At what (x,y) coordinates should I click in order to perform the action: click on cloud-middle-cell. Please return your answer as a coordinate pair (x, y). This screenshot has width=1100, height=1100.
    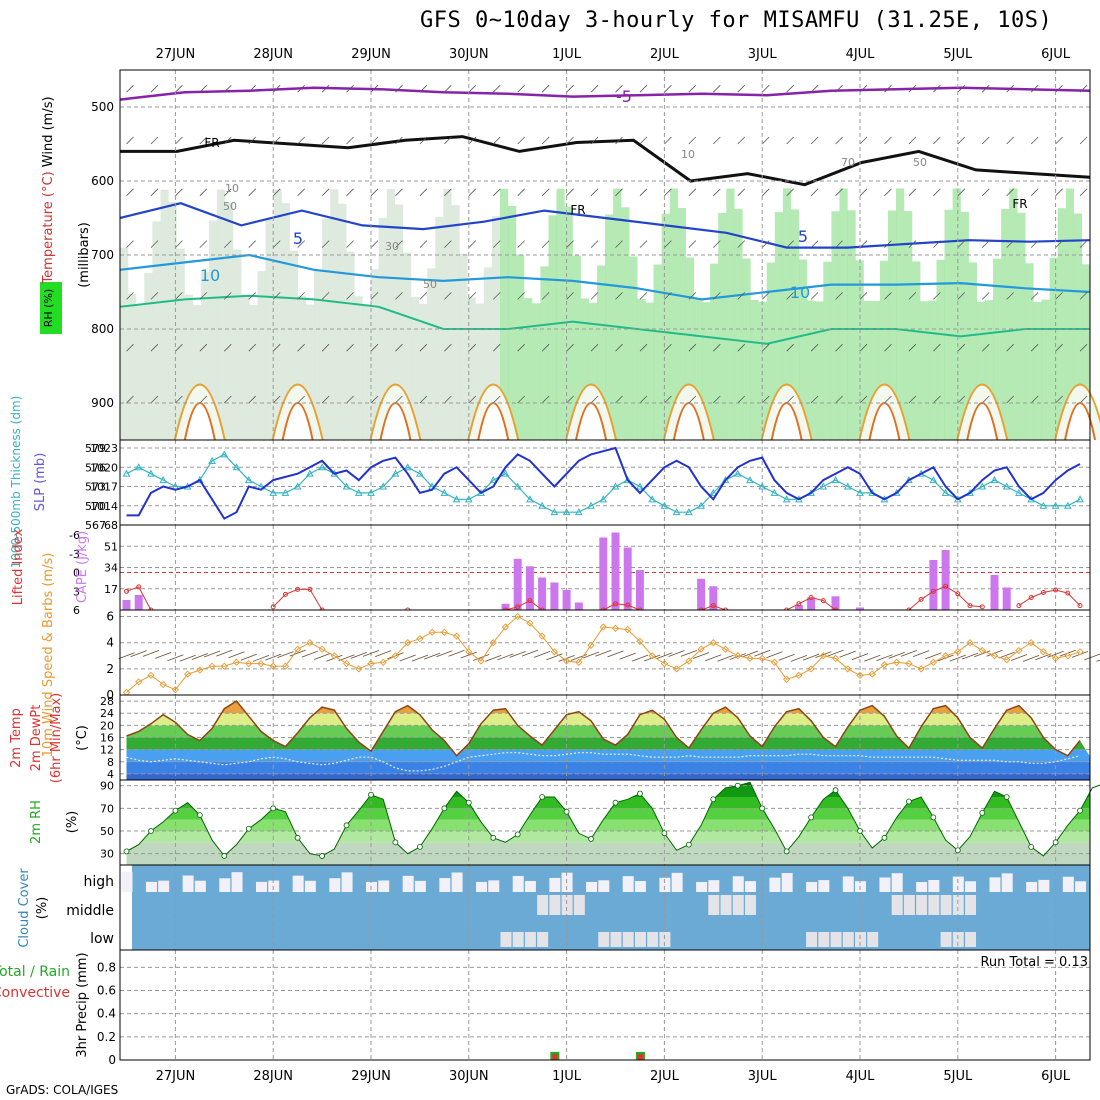
    Looking at the image, I should click on (726, 905).